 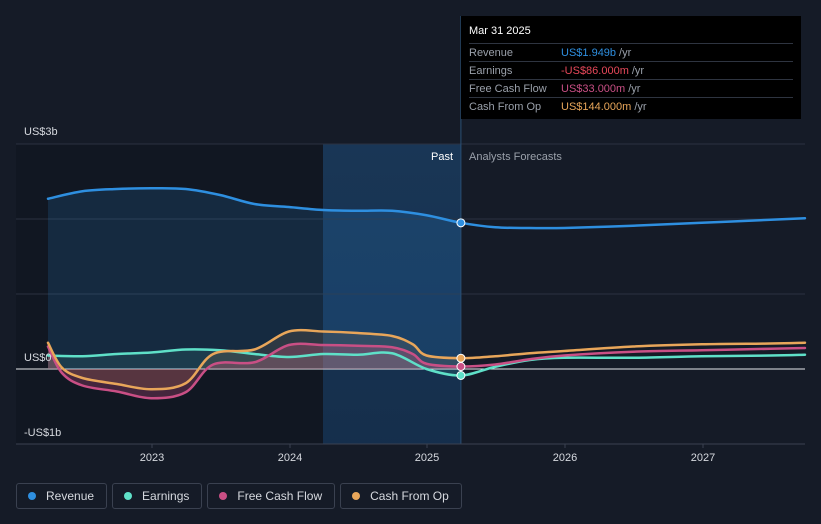 I want to click on series-line-revenue, so click(x=426, y=208).